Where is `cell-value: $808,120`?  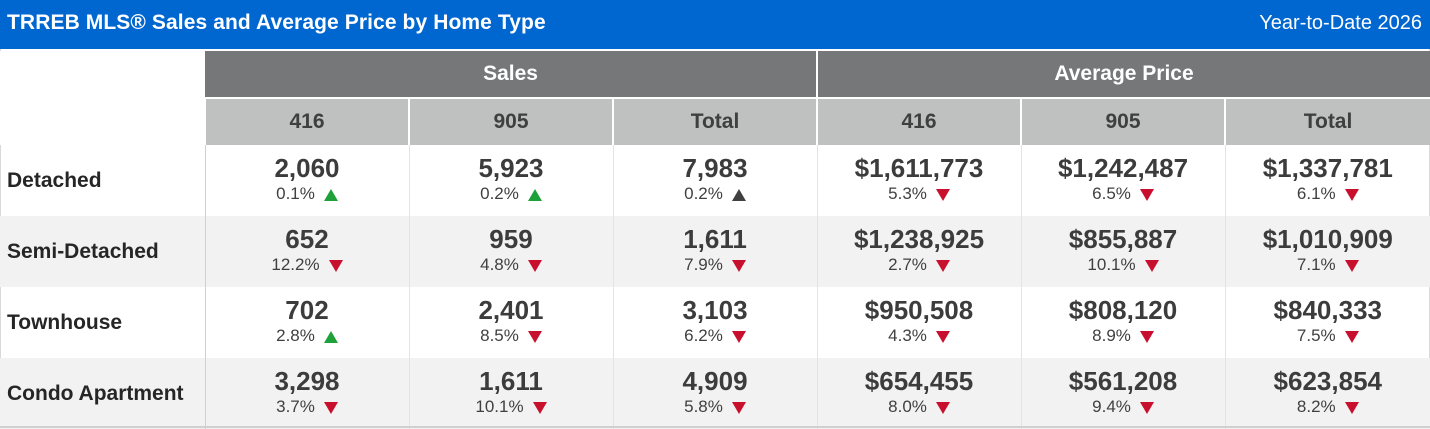 cell-value: $808,120 is located at coordinates (1123, 310).